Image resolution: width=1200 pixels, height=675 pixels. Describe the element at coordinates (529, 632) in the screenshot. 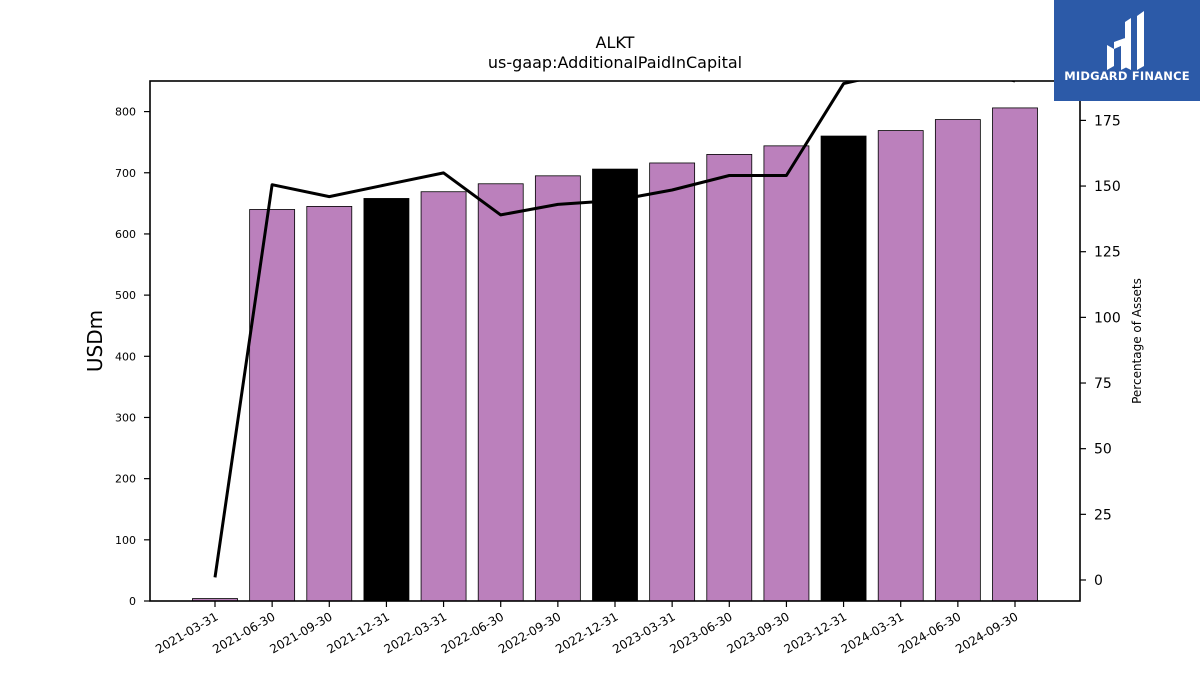

I see `x-tick-label: 2022-09-30` at that location.